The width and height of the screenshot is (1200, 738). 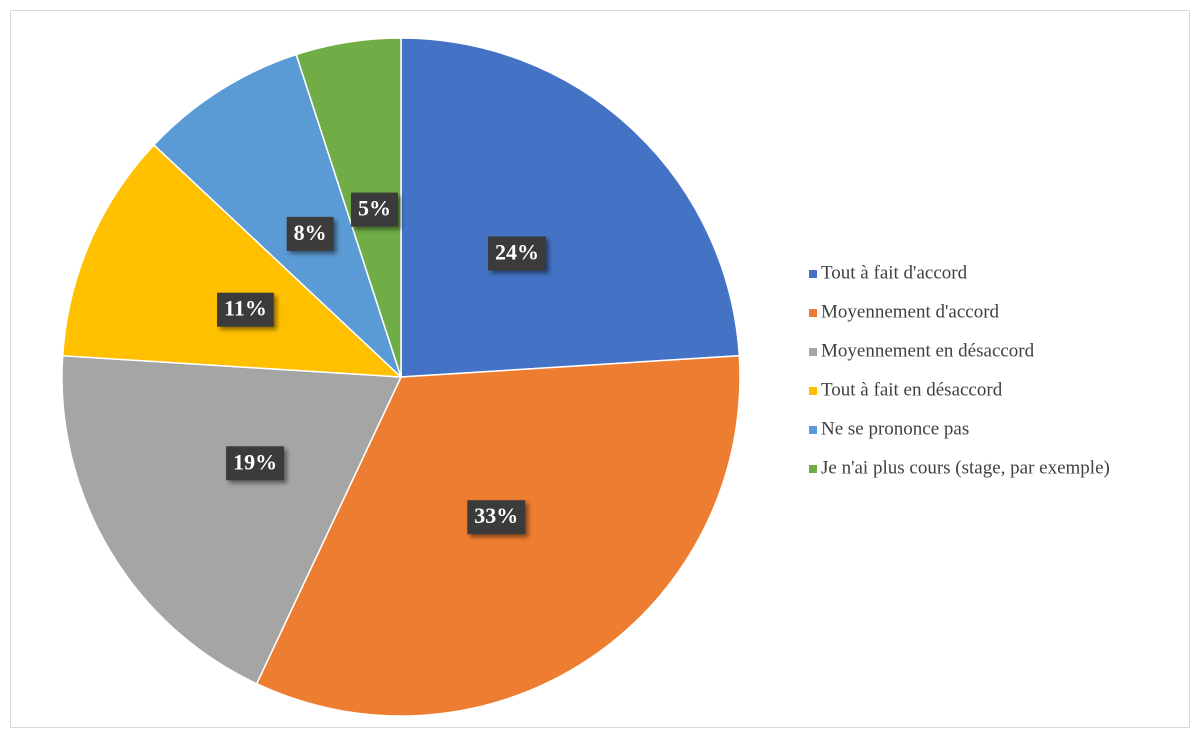 I want to click on legend-label: Tout à fait en désaccord, so click(x=912, y=389).